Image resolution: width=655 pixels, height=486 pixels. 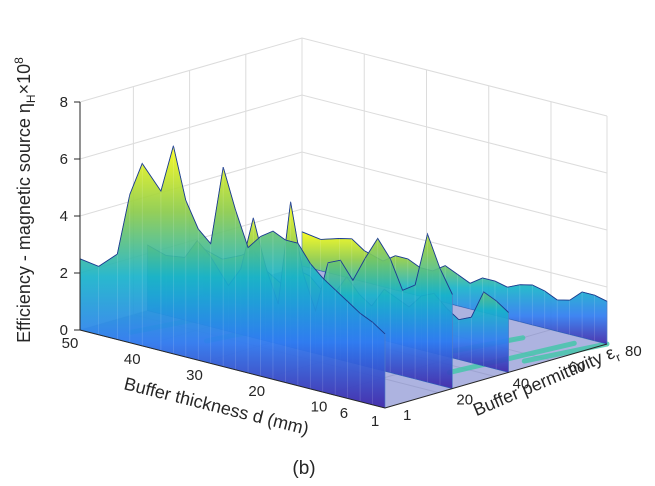 What do you see at coordinates (343, 369) in the screenshot?
I see `axis-lines` at bounding box center [343, 369].